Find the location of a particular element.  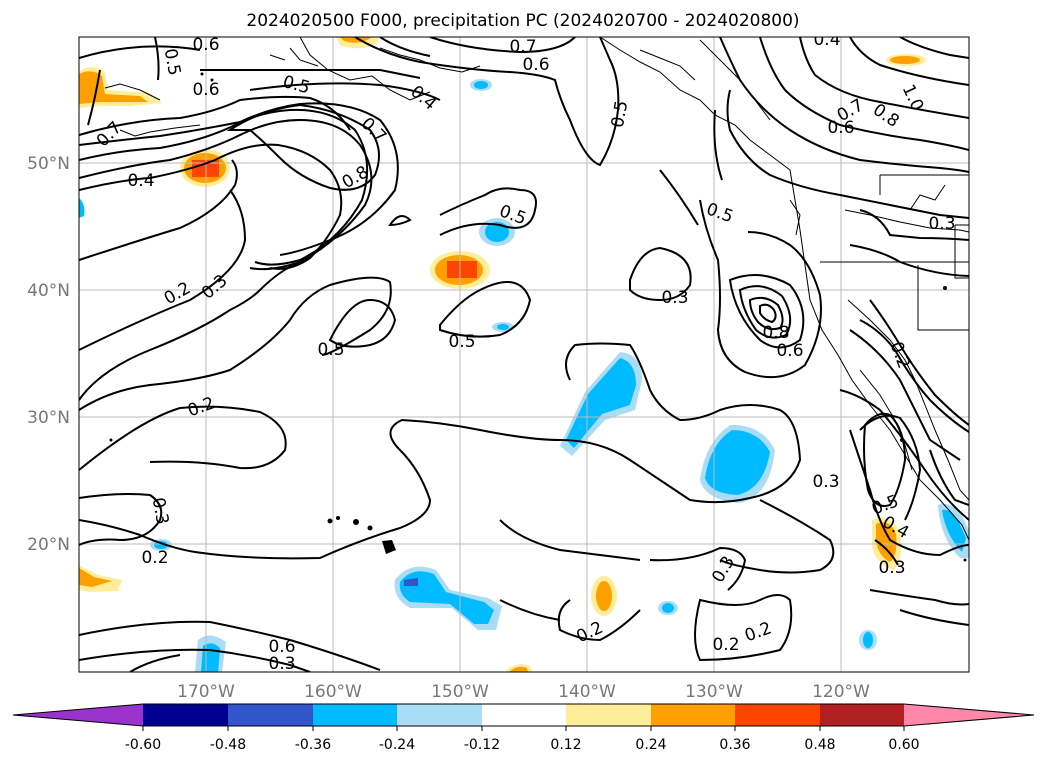

longitude-label: 140°W is located at coordinates (587, 692).